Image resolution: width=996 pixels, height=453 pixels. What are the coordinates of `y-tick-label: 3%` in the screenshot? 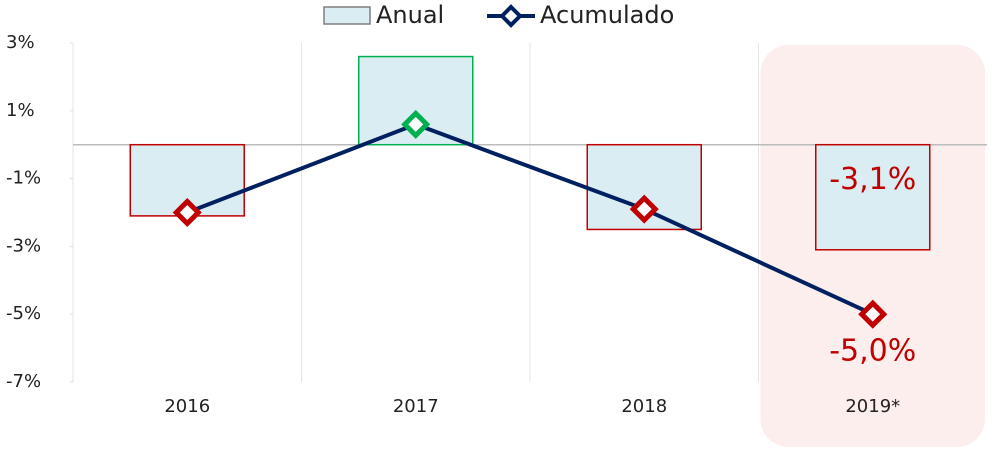 It's located at (20, 42).